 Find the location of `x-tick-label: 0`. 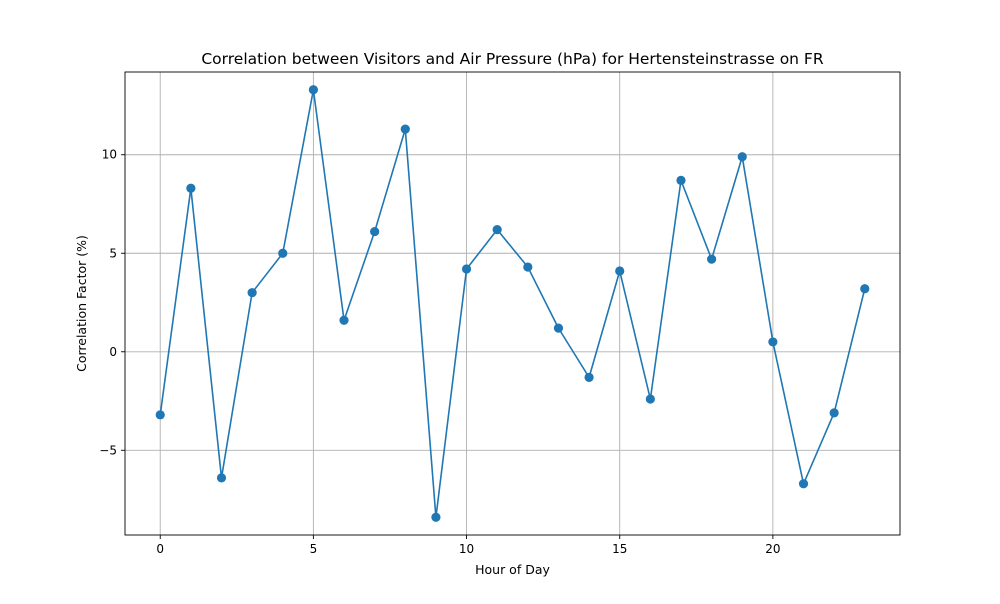

x-tick-label: 0 is located at coordinates (160, 549).